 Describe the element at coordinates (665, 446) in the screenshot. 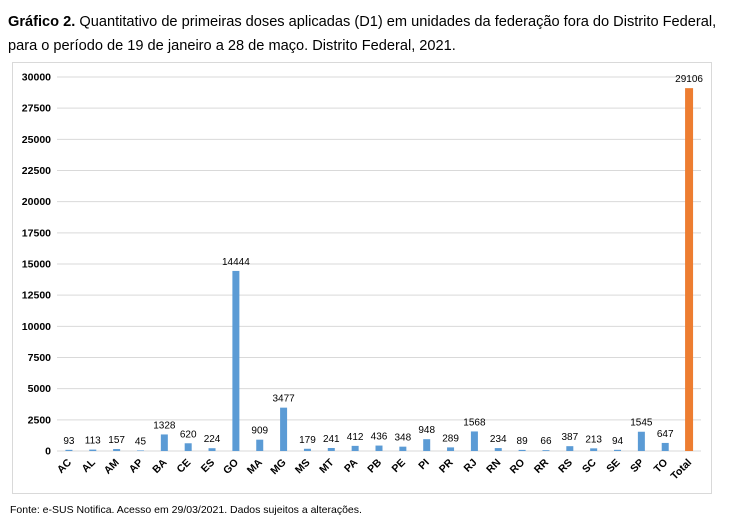

I see `bar-TO` at that location.